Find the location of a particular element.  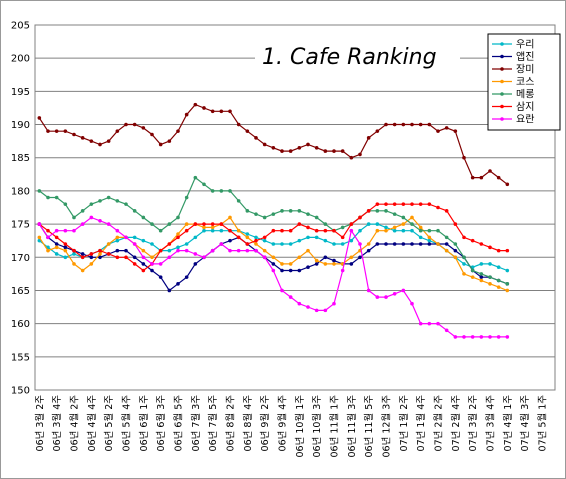

y-tick-label: 155 is located at coordinates (20, 357).